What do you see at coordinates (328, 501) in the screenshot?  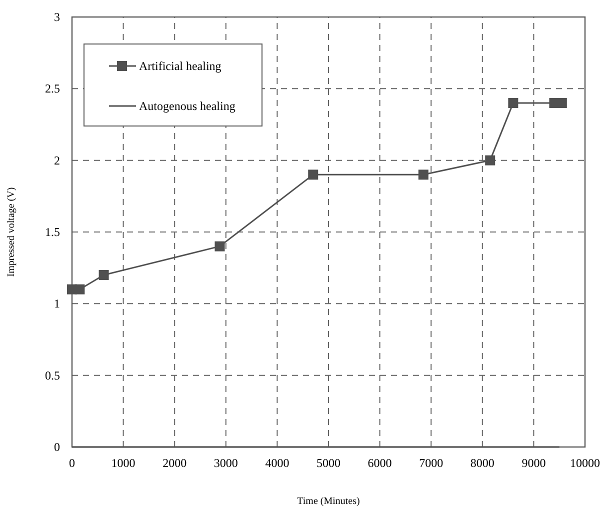 I see `x-axis-title: Time (Minutes)` at bounding box center [328, 501].